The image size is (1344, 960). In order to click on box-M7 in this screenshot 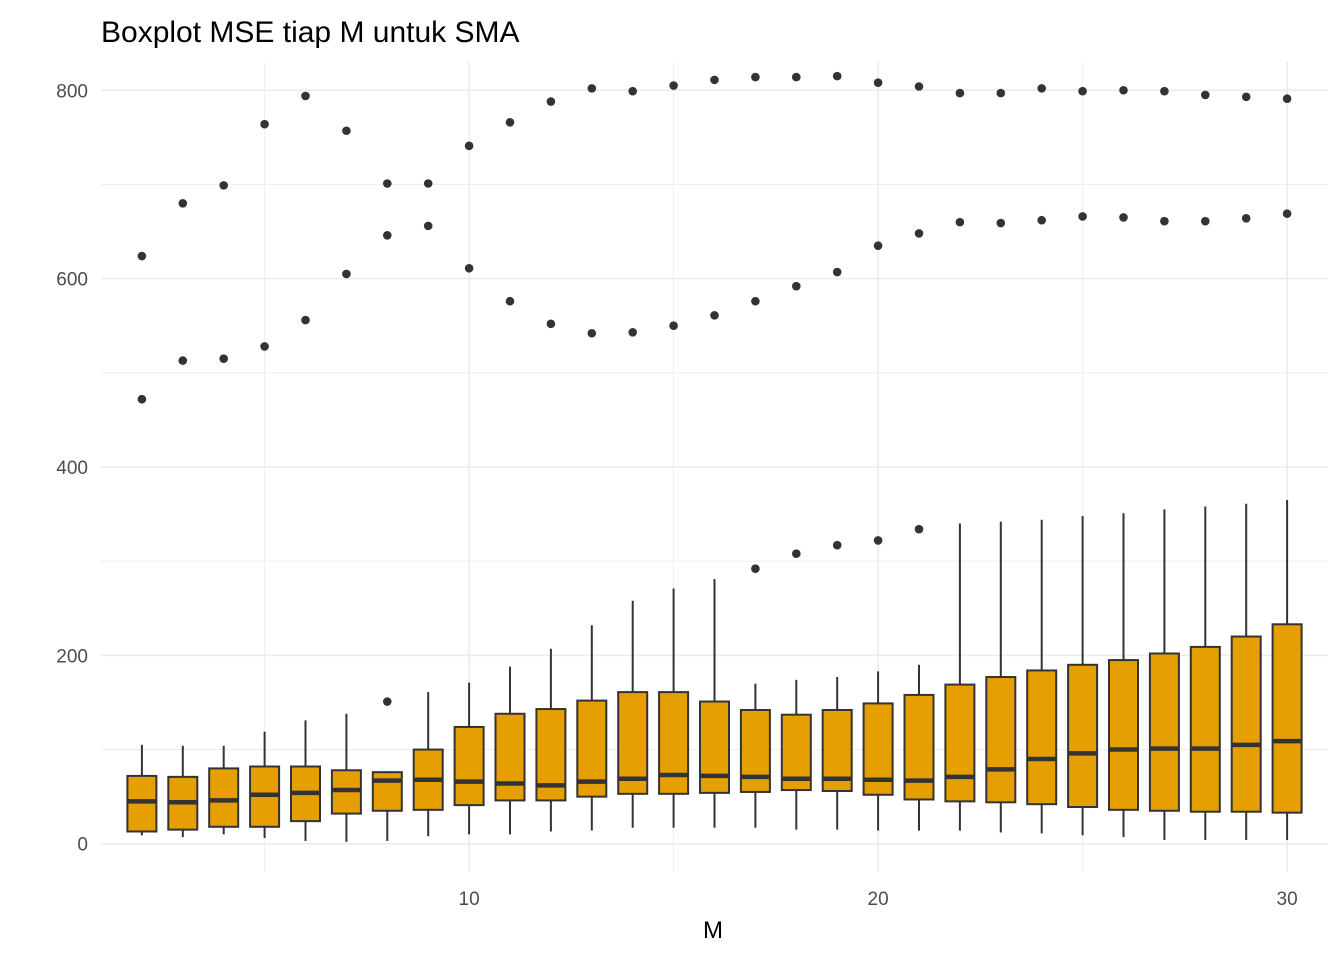, I will do `click(346, 484)`.